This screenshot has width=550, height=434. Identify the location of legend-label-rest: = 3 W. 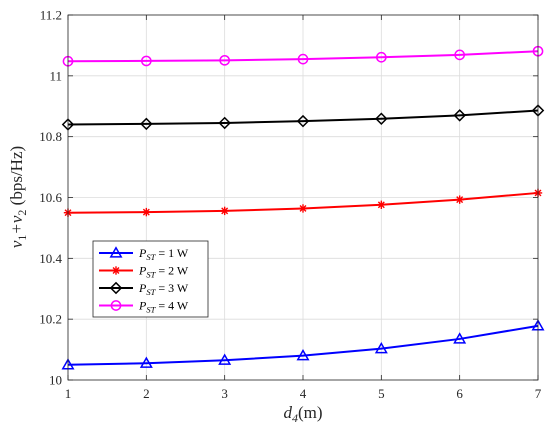
(172, 288).